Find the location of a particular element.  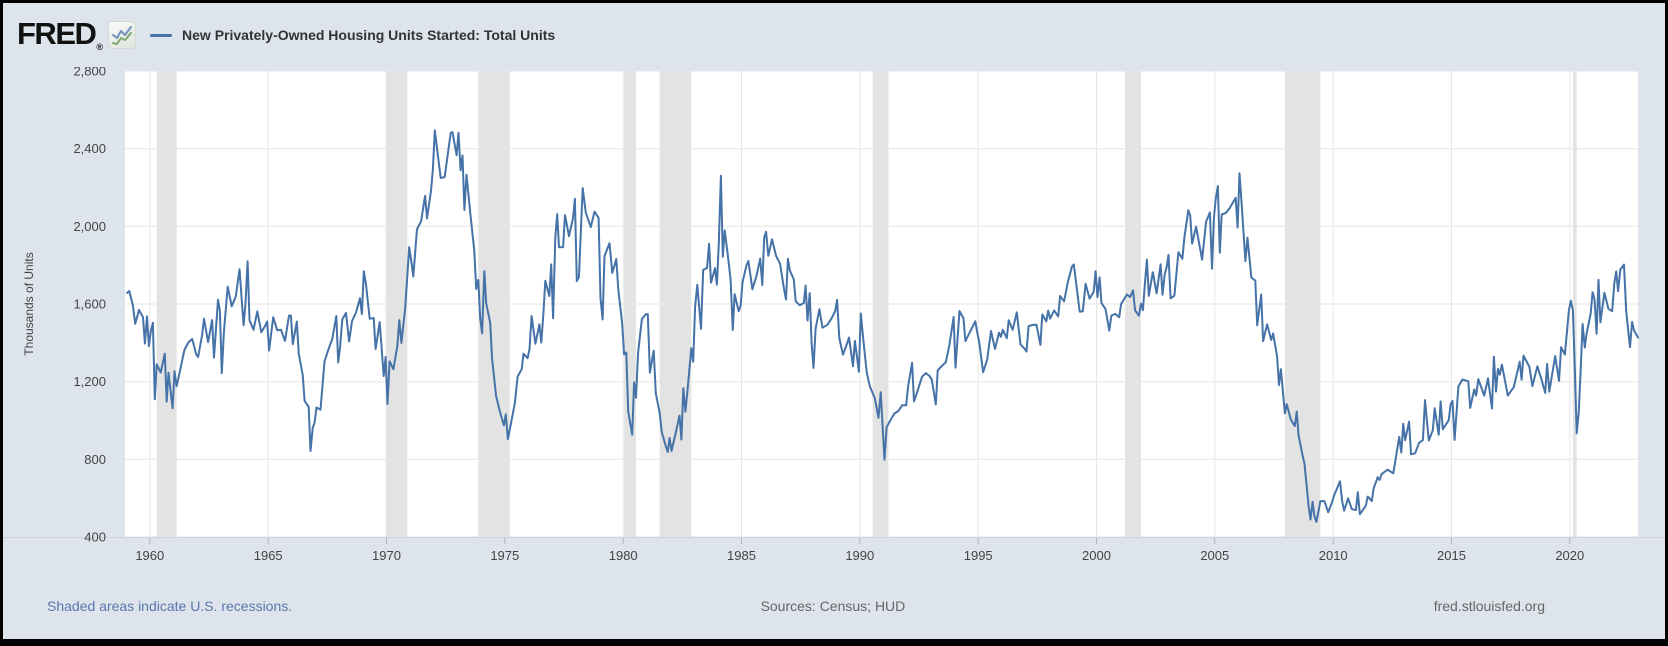

x-tick-label: 2015 is located at coordinates (1451, 555).